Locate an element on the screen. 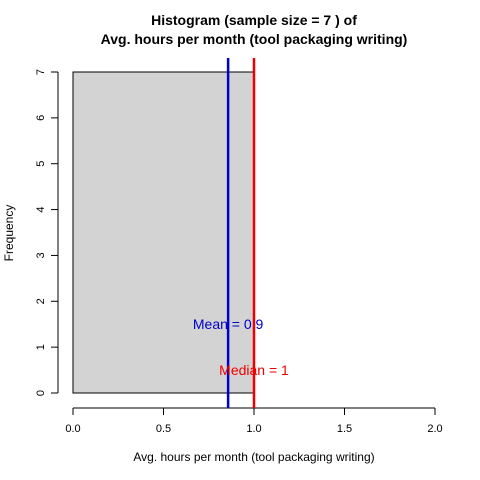 The height and width of the screenshot is (480, 480). y-tick-label-1: 1 is located at coordinates (41, 347).